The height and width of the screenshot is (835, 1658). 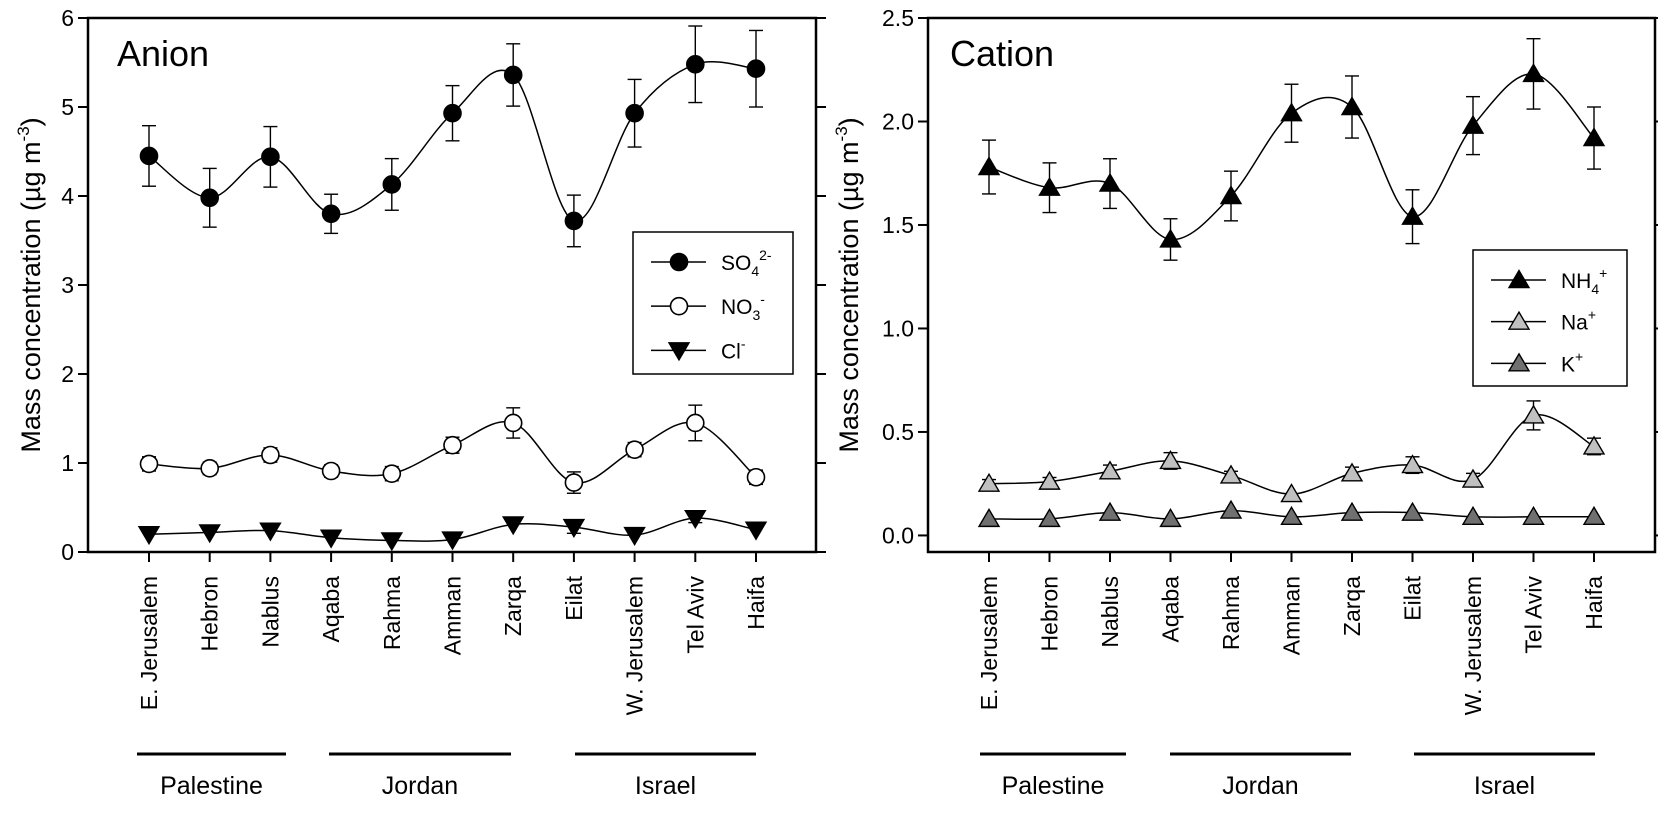 I want to click on y-tick-label: 1.0, so click(x=898, y=328).